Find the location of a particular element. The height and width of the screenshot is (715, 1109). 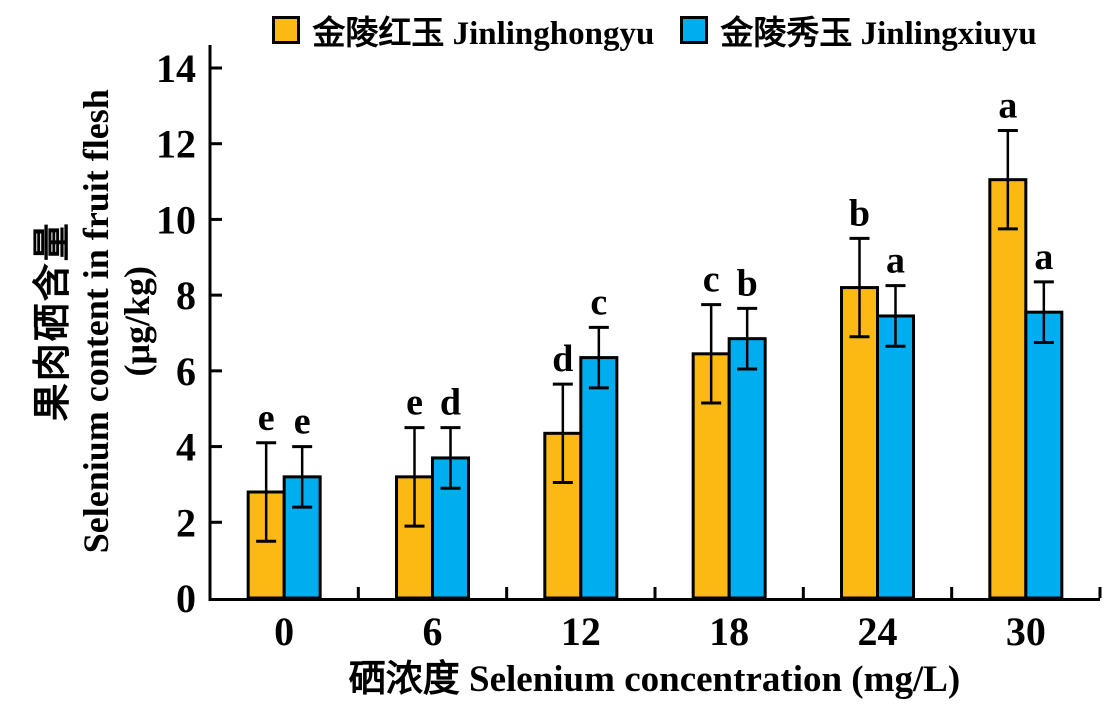

x-tick-label: 6 is located at coordinates (433, 631).